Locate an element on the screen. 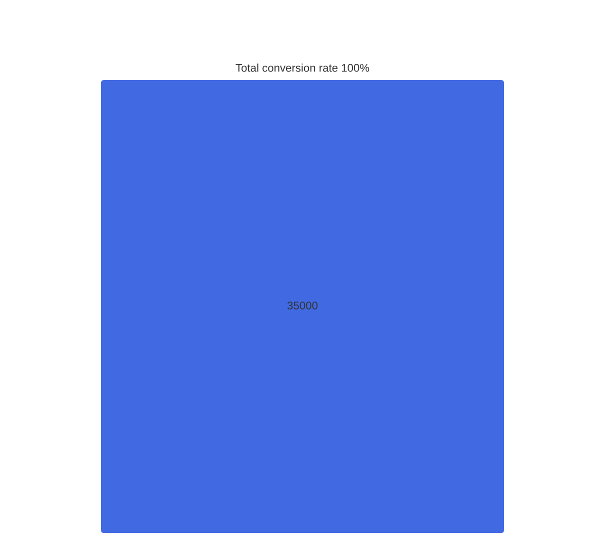  text: Total conversion rate 100% is located at coordinates (303, 68).